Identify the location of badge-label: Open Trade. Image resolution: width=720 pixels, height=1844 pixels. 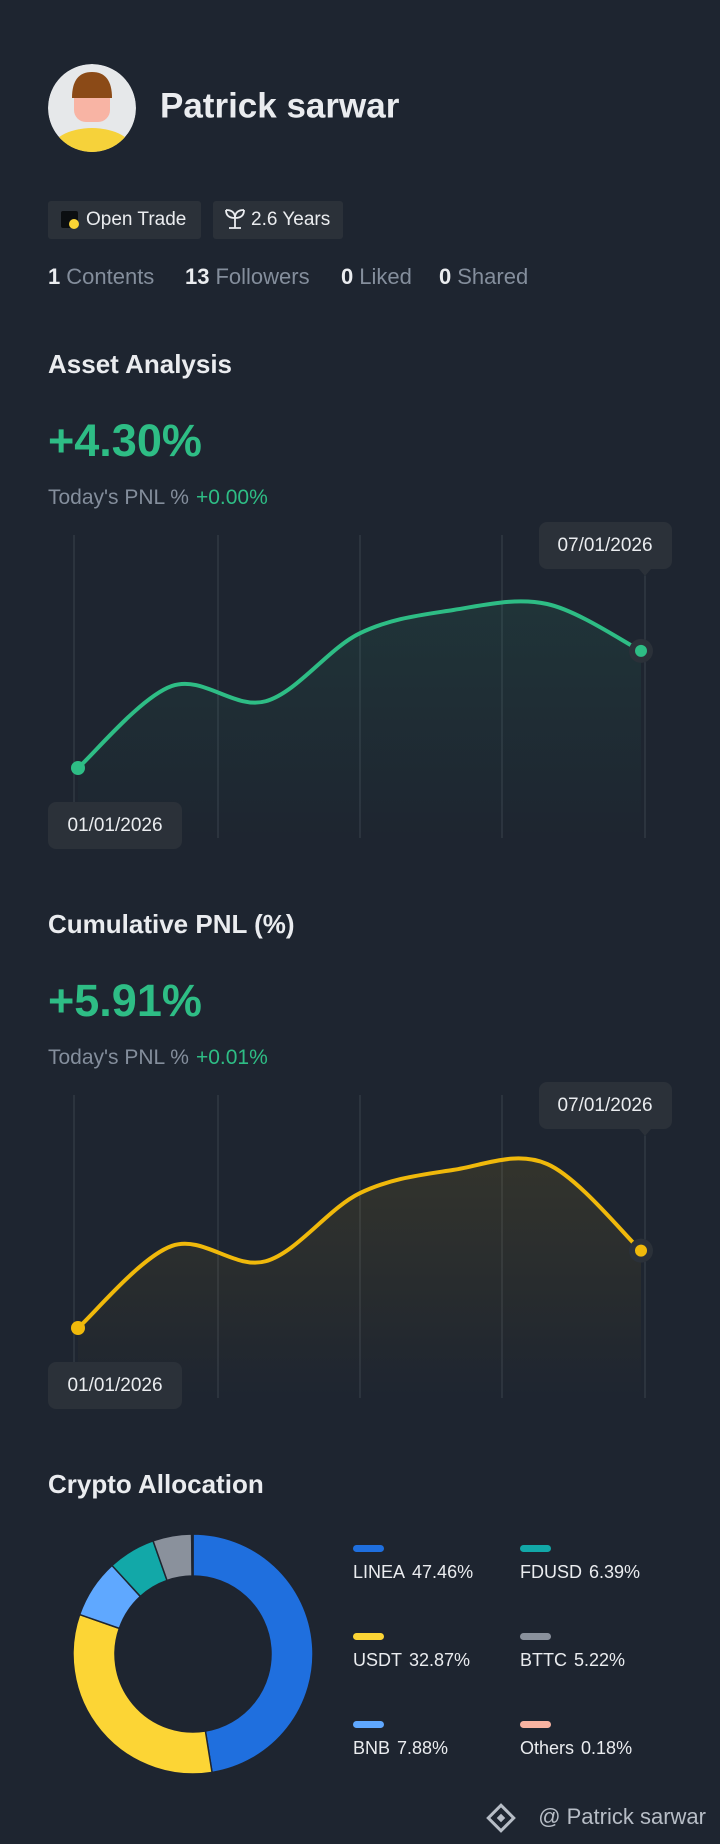
(136, 219).